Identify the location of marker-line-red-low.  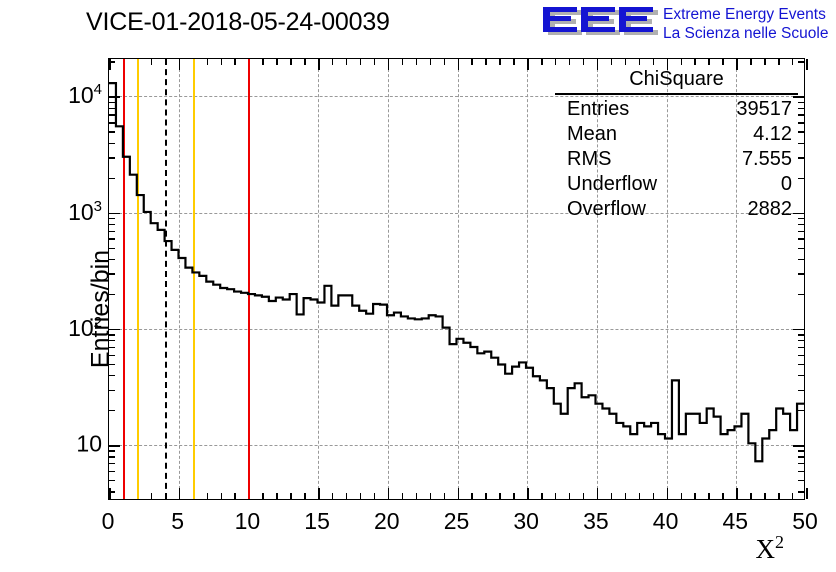
(123, 279).